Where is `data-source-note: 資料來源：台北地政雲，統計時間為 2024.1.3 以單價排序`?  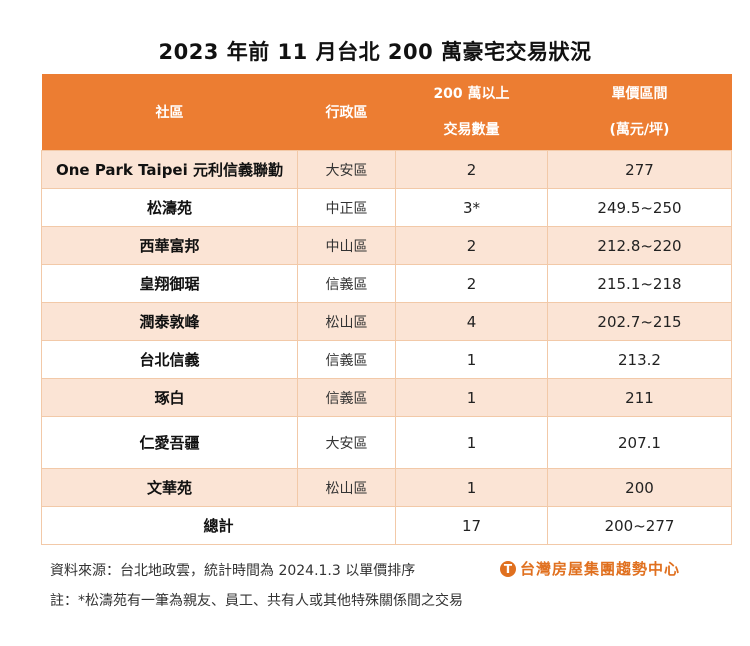 data-source-note: 資料來源：台北地政雲，統計時間為 2024.1.3 以單價排序 is located at coordinates (233, 571).